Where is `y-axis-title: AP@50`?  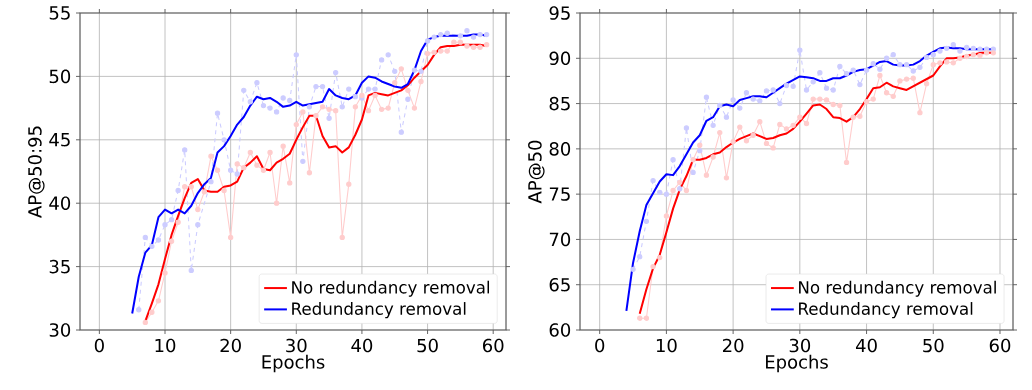
y-axis-title: AP@50 is located at coordinates (536, 172).